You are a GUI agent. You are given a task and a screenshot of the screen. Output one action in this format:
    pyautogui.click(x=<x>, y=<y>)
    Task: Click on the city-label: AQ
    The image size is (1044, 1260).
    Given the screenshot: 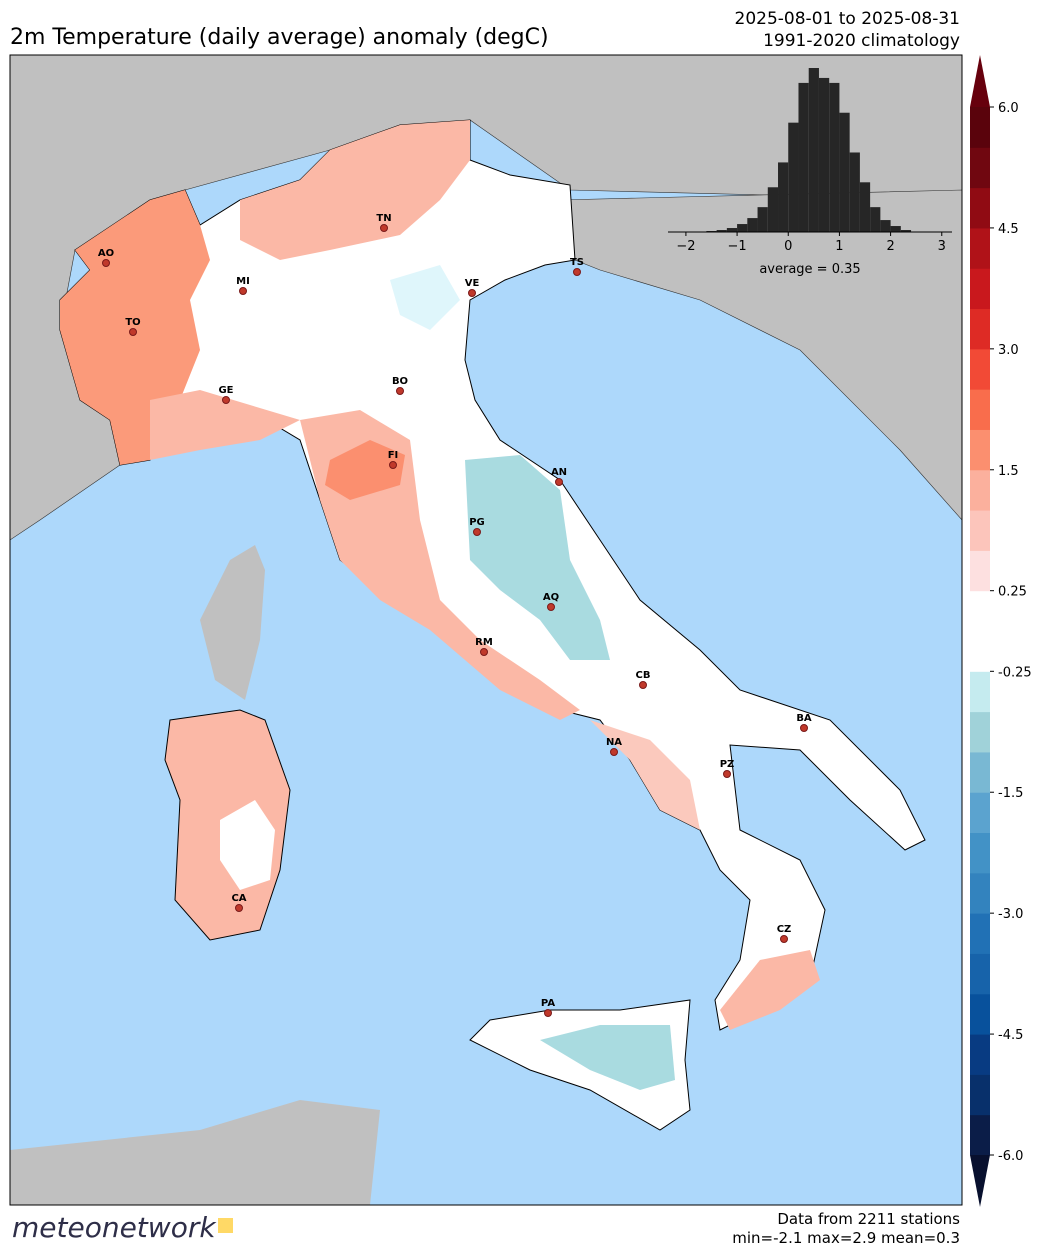 What is the action you would take?
    pyautogui.click(x=551, y=597)
    